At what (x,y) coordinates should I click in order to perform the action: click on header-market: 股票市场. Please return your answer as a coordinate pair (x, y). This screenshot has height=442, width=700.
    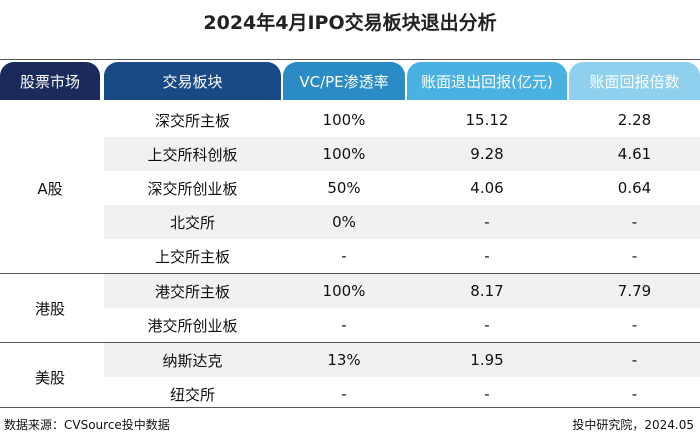
    Looking at the image, I should click on (50, 81).